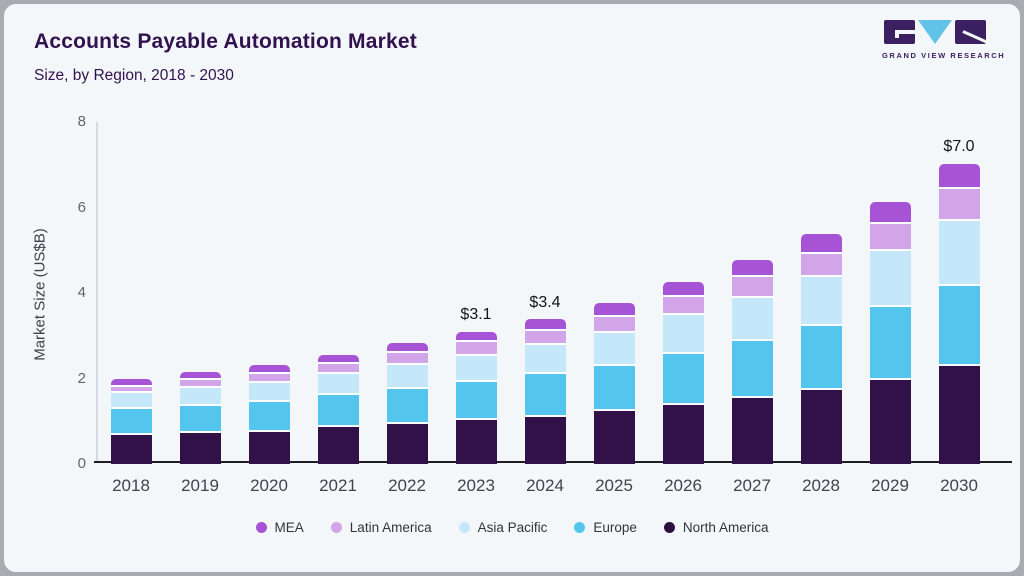 The width and height of the screenshot is (1024, 576). I want to click on bar-2021, so click(338, 409).